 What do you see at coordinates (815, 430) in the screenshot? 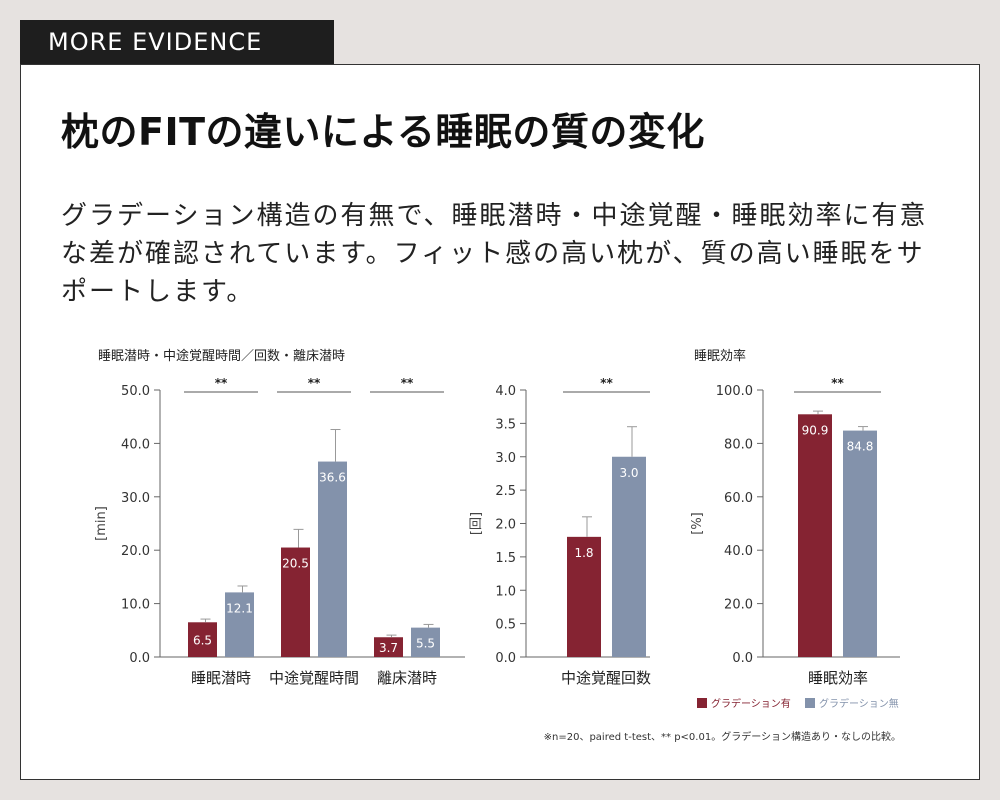
I see `bar-value-label: 90.9` at bounding box center [815, 430].